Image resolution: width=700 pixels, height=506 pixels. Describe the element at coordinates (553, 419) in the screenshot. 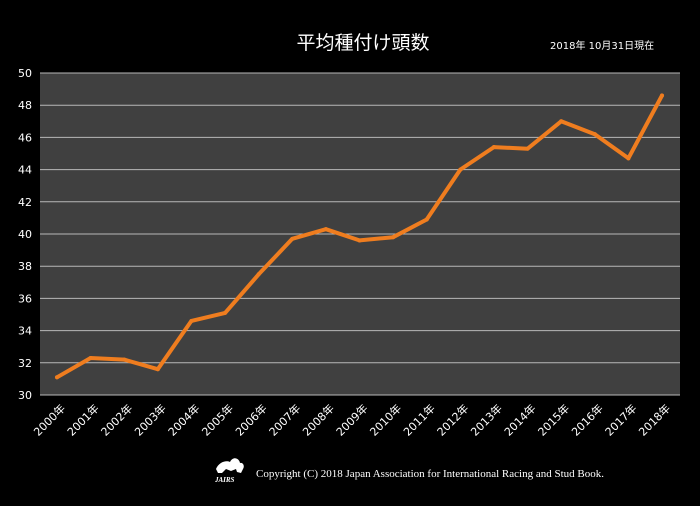

I see `x-tick-label: 2015年` at that location.